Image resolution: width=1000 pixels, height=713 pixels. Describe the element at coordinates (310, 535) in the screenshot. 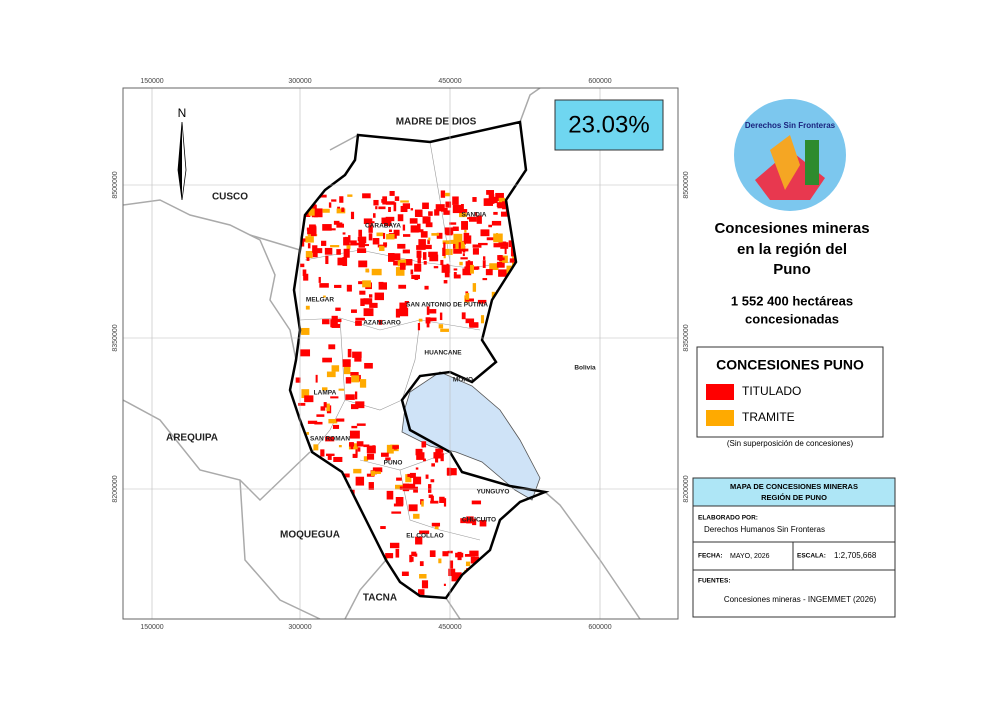

I see `region-label: MOQUEGUA` at that location.